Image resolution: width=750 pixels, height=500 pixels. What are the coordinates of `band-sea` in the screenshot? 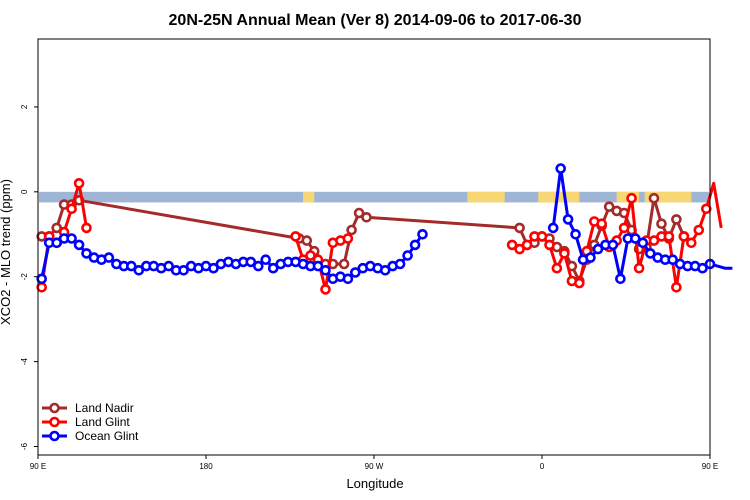 It's located at (374, 197).